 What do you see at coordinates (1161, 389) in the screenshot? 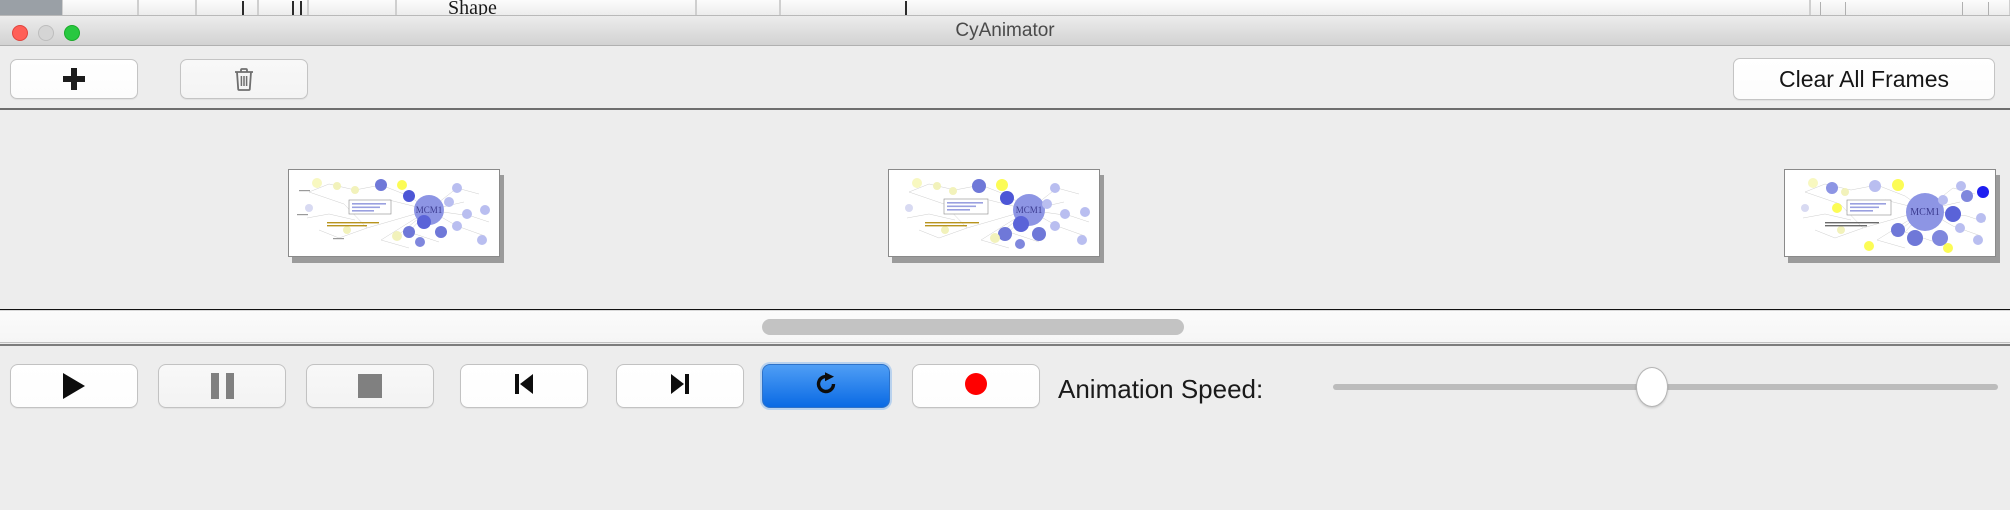
I see `animation-speed-label: Animation Speed:` at bounding box center [1161, 389].